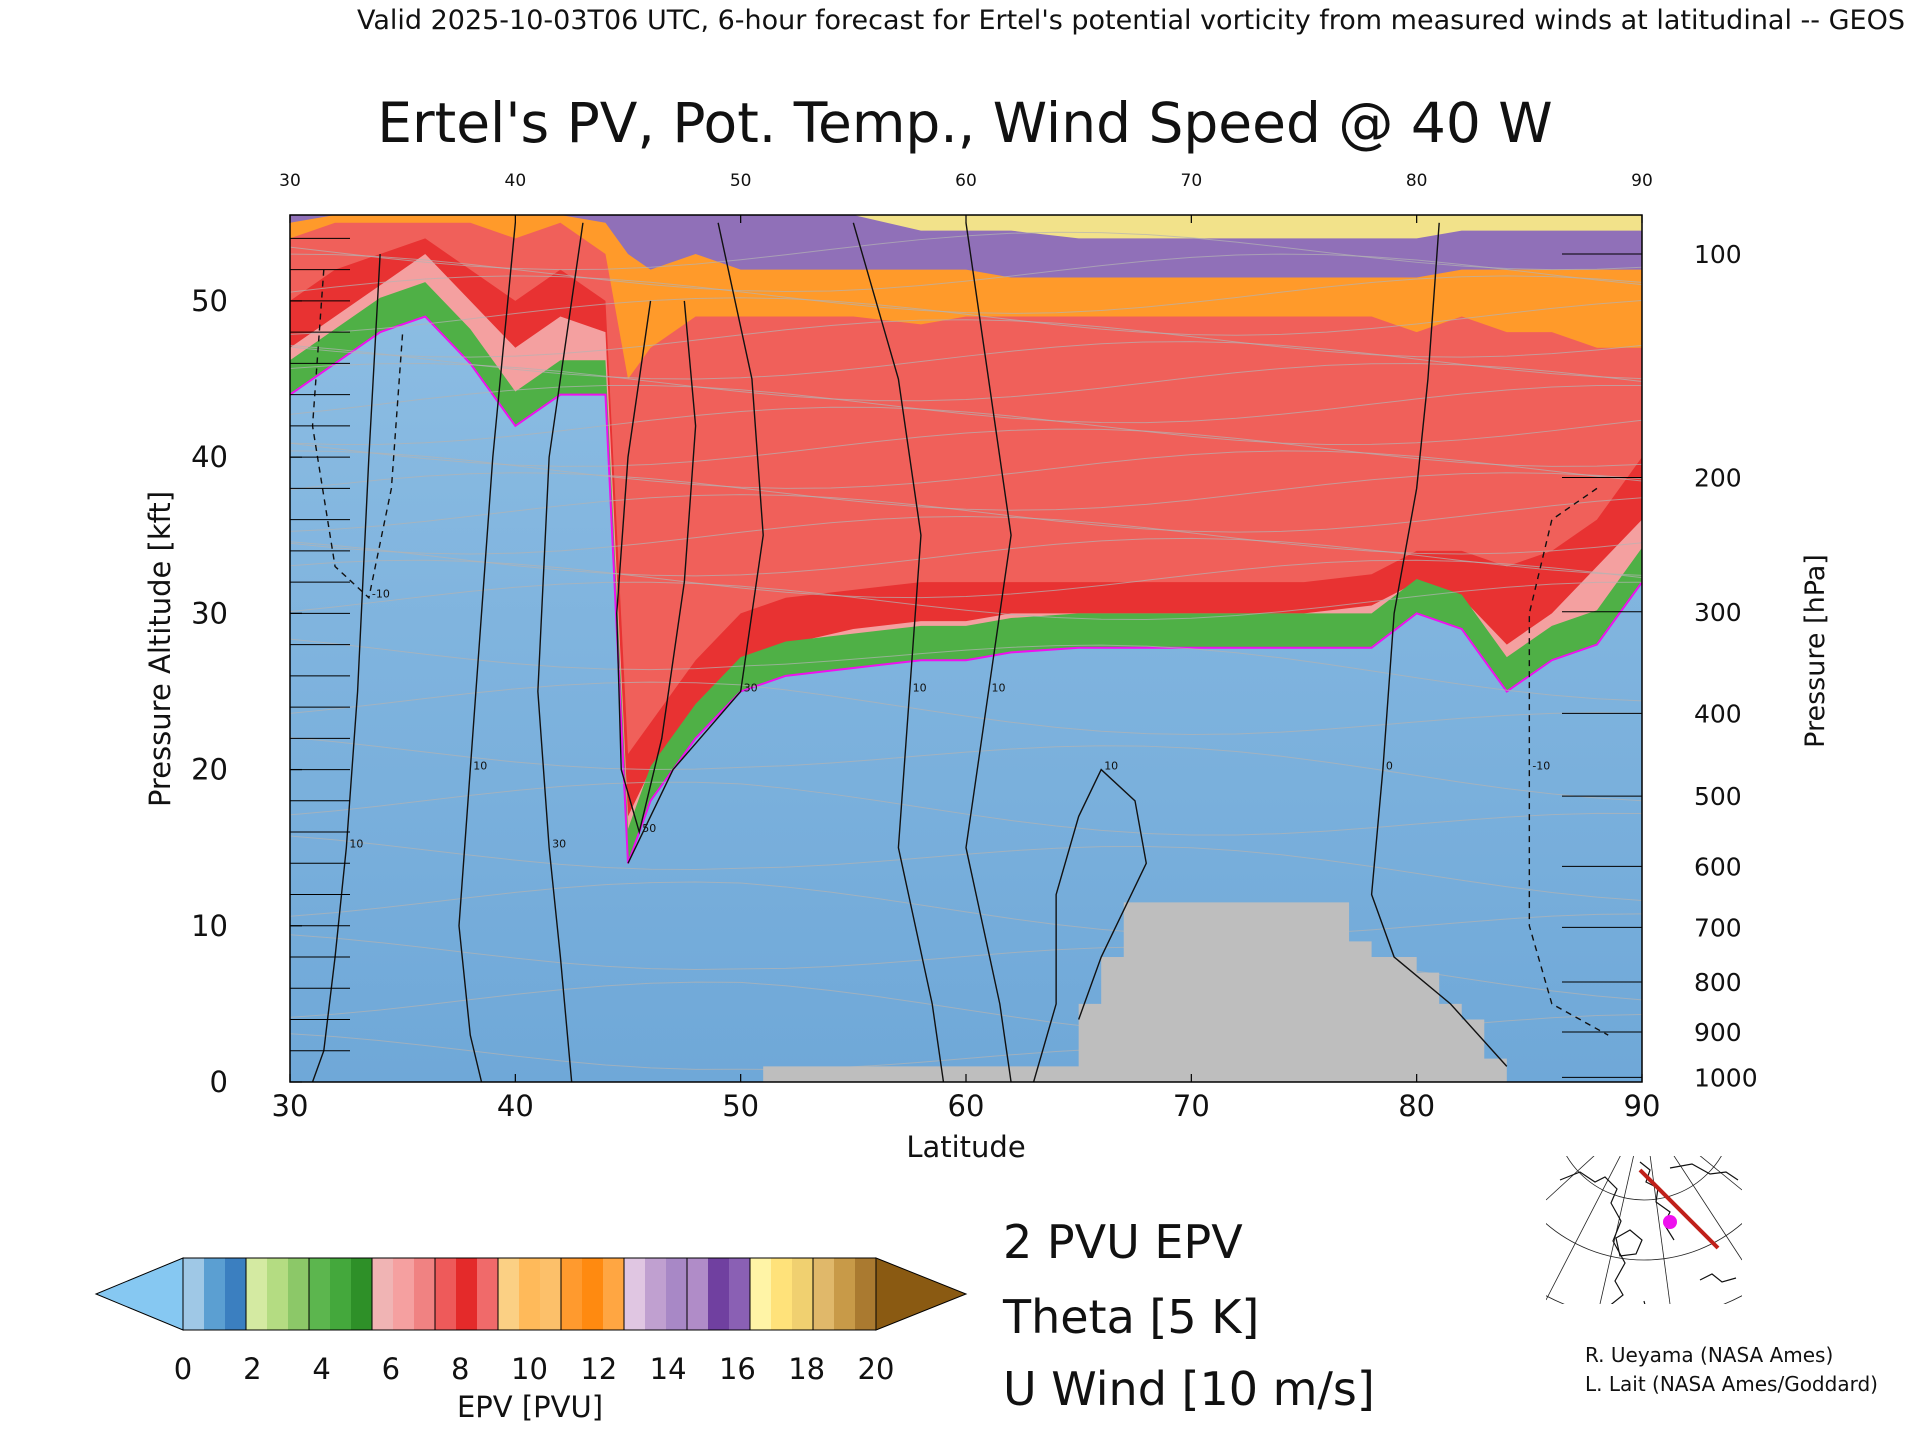 The height and width of the screenshot is (1440, 1920). What do you see at coordinates (1191, 1106) in the screenshot?
I see `x-tick-label: 70` at bounding box center [1191, 1106].